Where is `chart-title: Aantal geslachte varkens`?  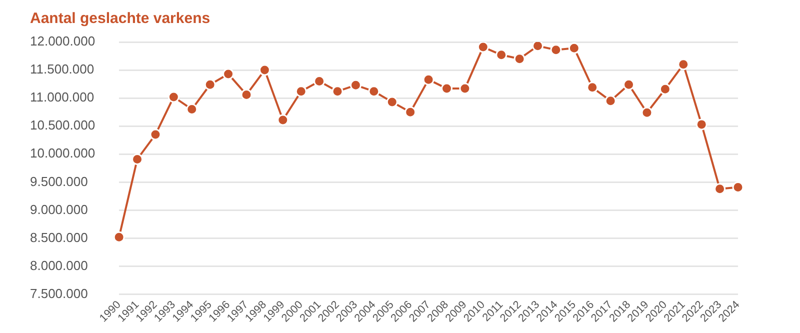
chart-title: Aantal geslachte varkens is located at coordinates (120, 19).